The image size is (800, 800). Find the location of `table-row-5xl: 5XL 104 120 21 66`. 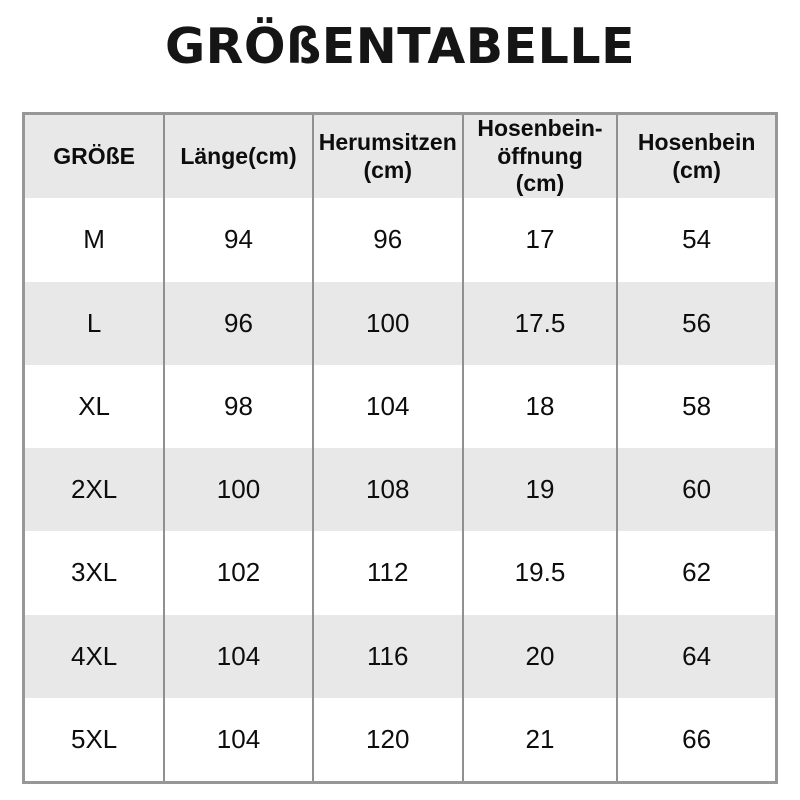

table-row-5xl: 5XL 104 120 21 66 is located at coordinates (400, 739).